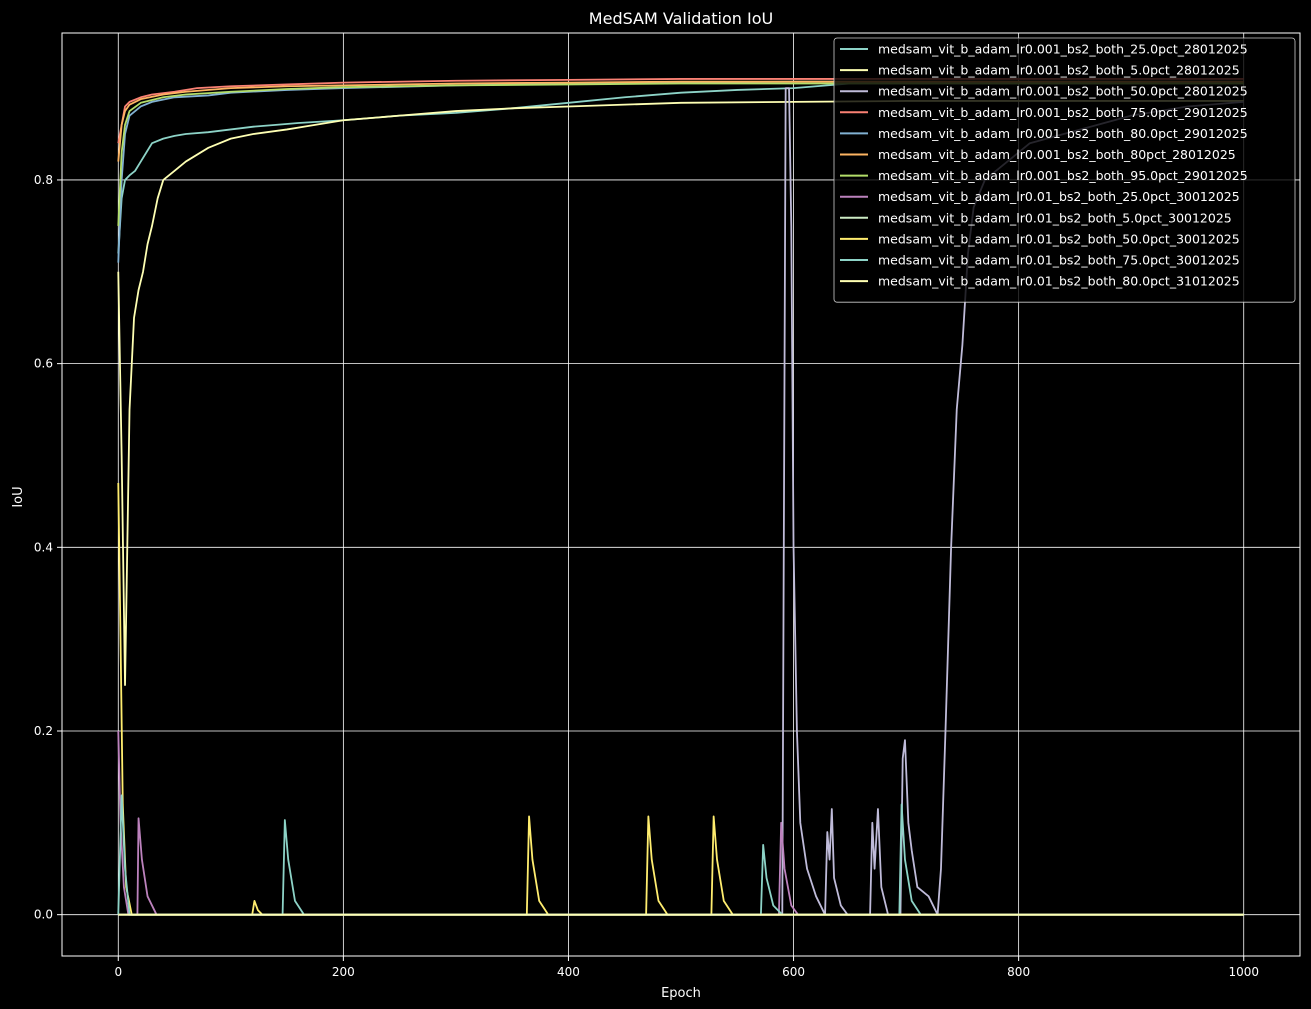  What do you see at coordinates (18, 496) in the screenshot?
I see `y-axis-label: IoU` at bounding box center [18, 496].